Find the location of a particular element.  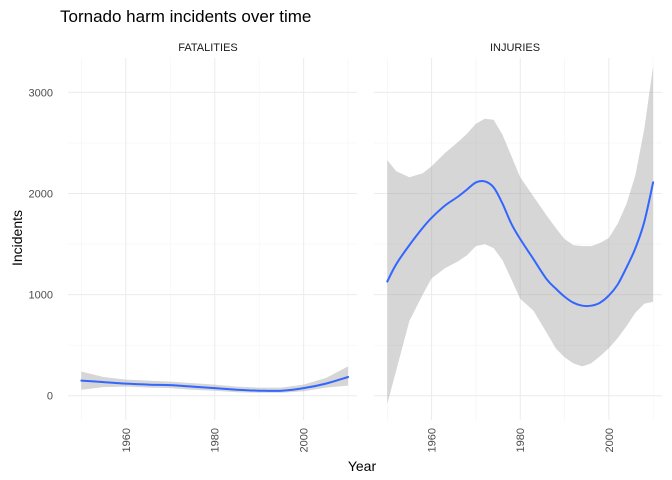

trend-line-fatalities is located at coordinates (215, 384).